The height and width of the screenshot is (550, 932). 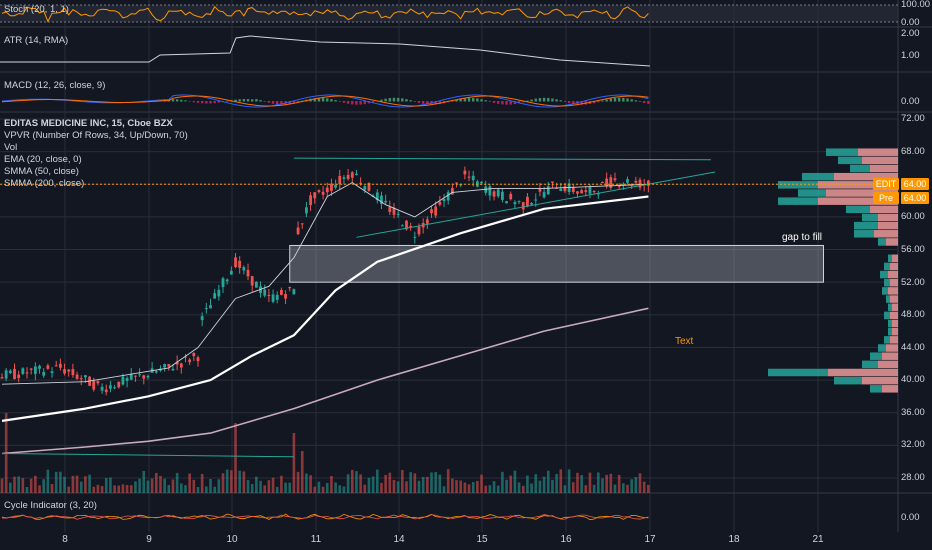 I want to click on stoch-tick: 100.00, so click(x=915, y=5).